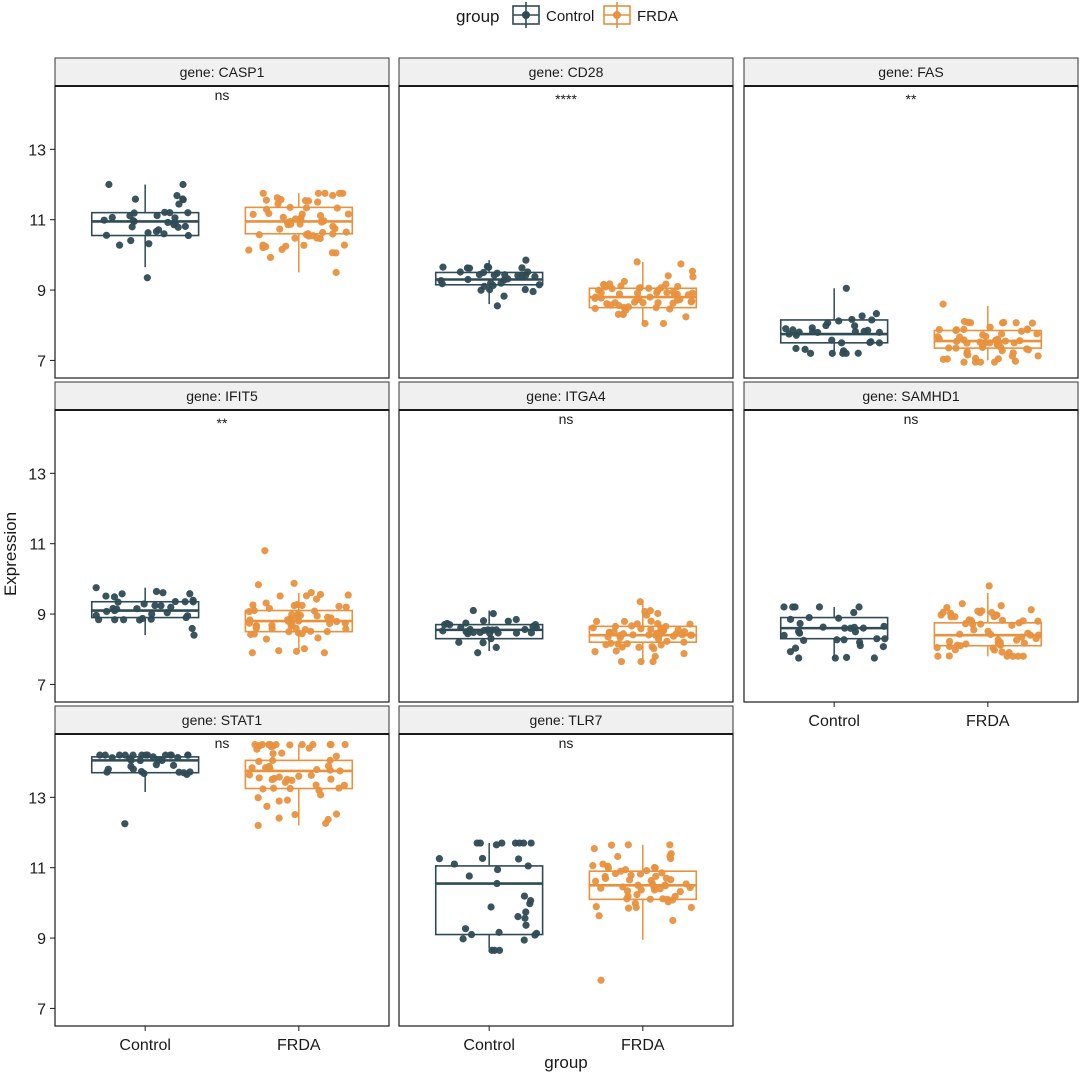  What do you see at coordinates (566, 396) in the screenshot?
I see `strip-label: gene: ITGA4` at bounding box center [566, 396].